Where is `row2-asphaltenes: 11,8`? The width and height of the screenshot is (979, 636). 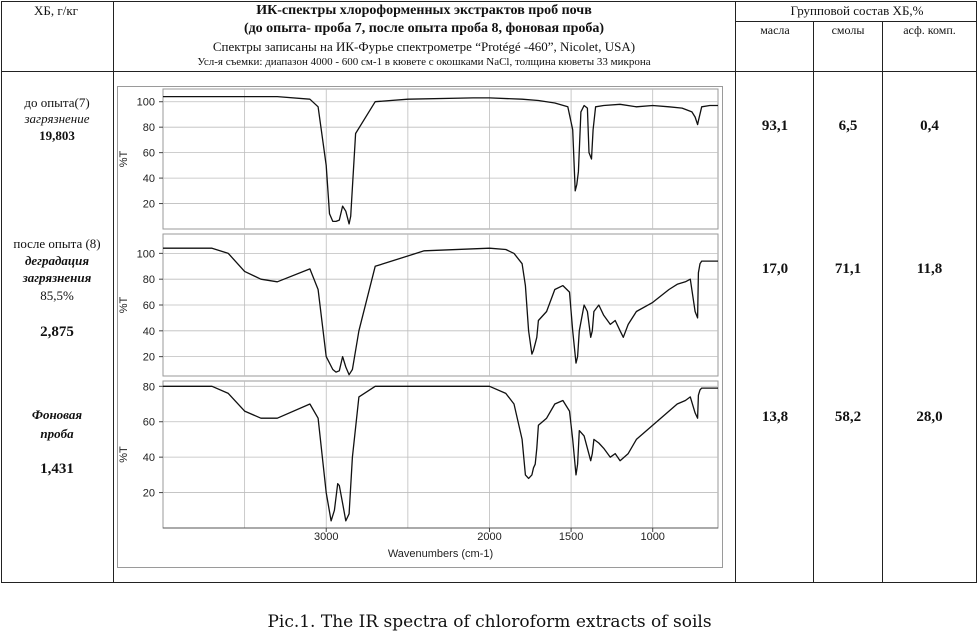 row2-asphaltenes: 11,8 is located at coordinates (929, 269).